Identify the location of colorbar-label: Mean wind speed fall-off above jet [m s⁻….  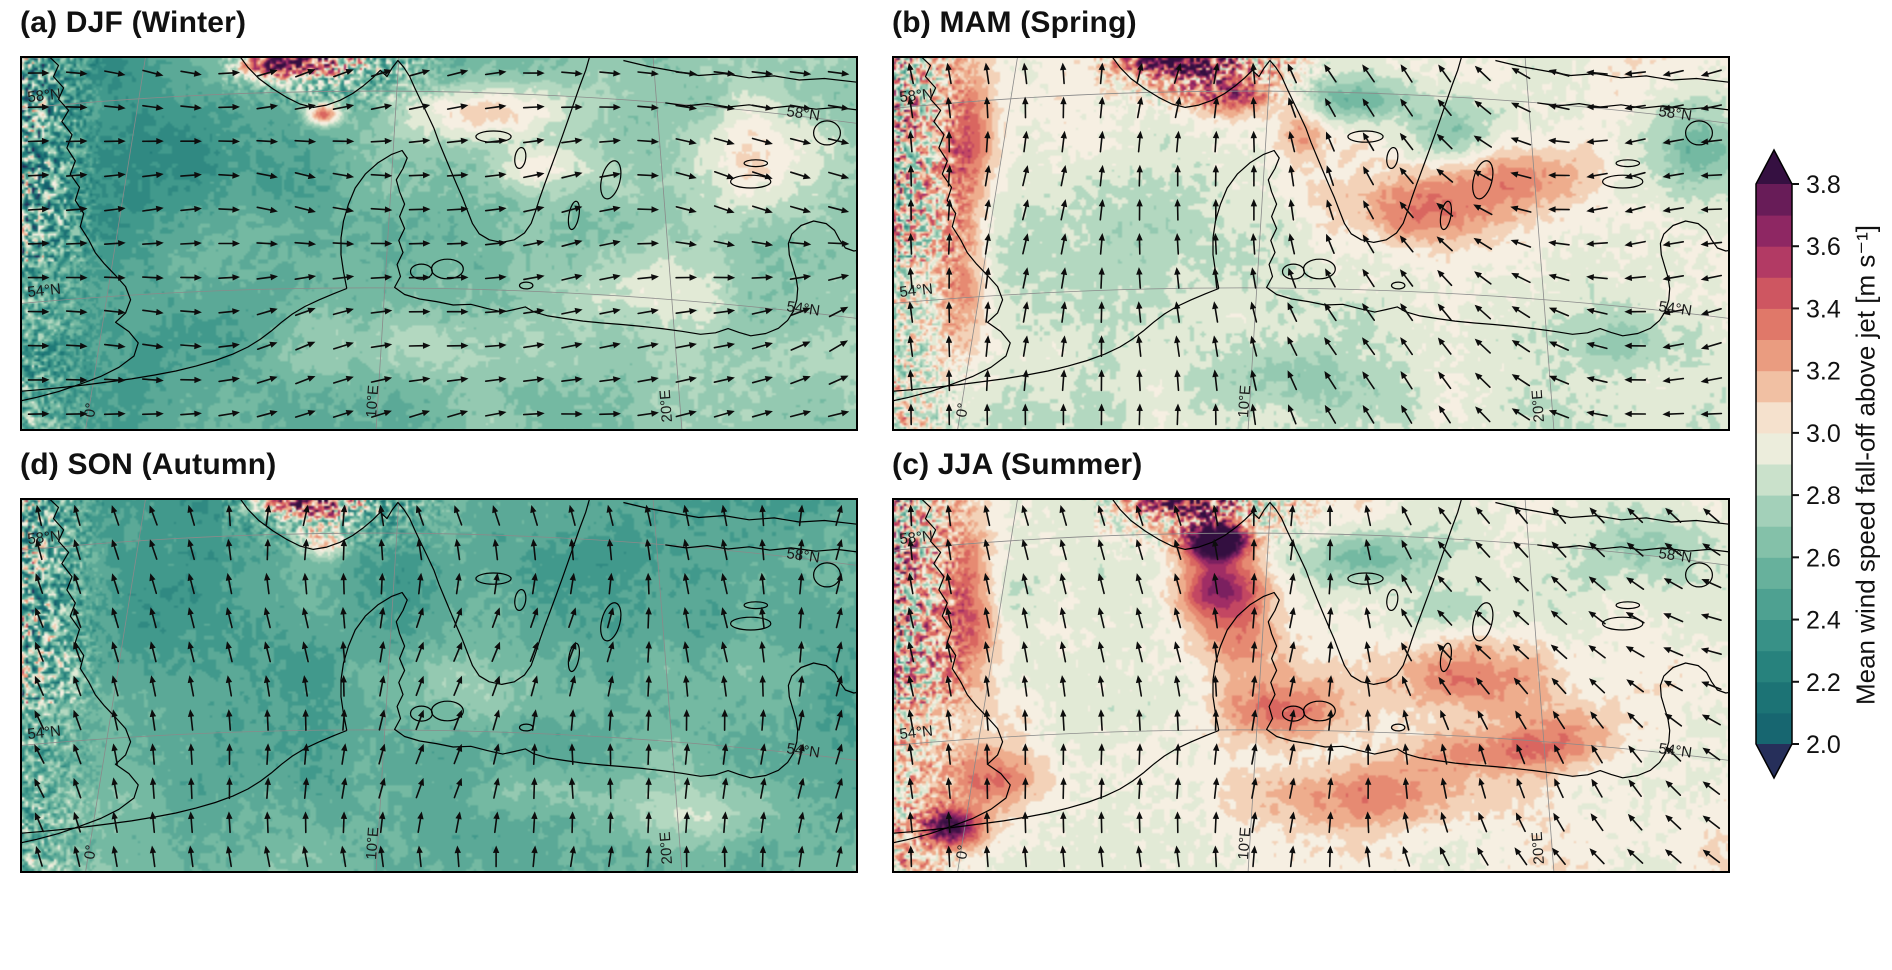
(1865, 465).